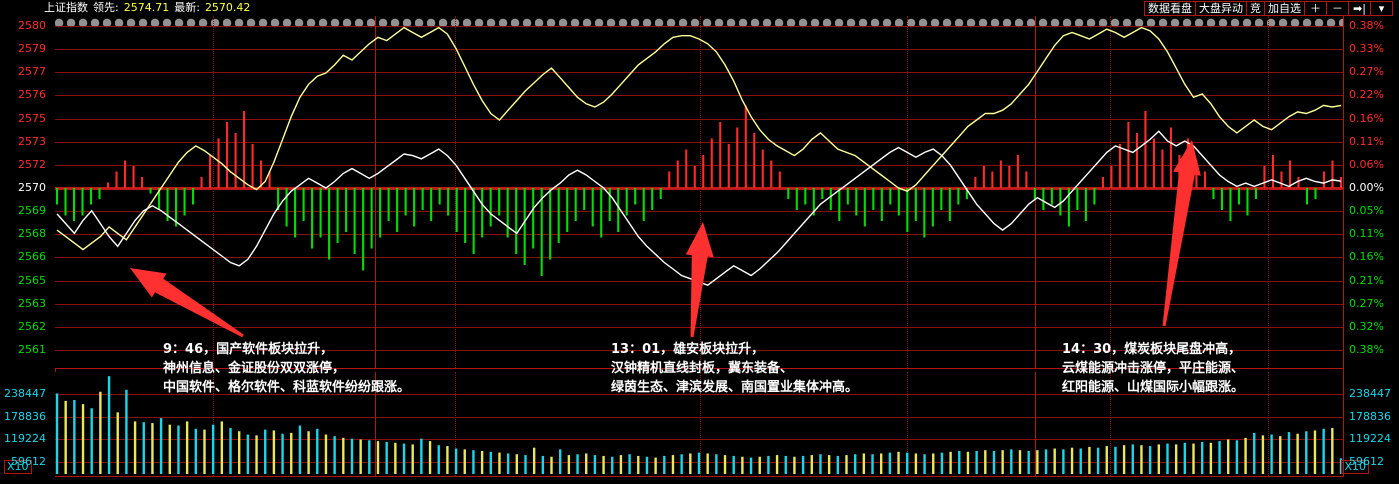  I want to click on price-axis-label: 2572, so click(32, 164).